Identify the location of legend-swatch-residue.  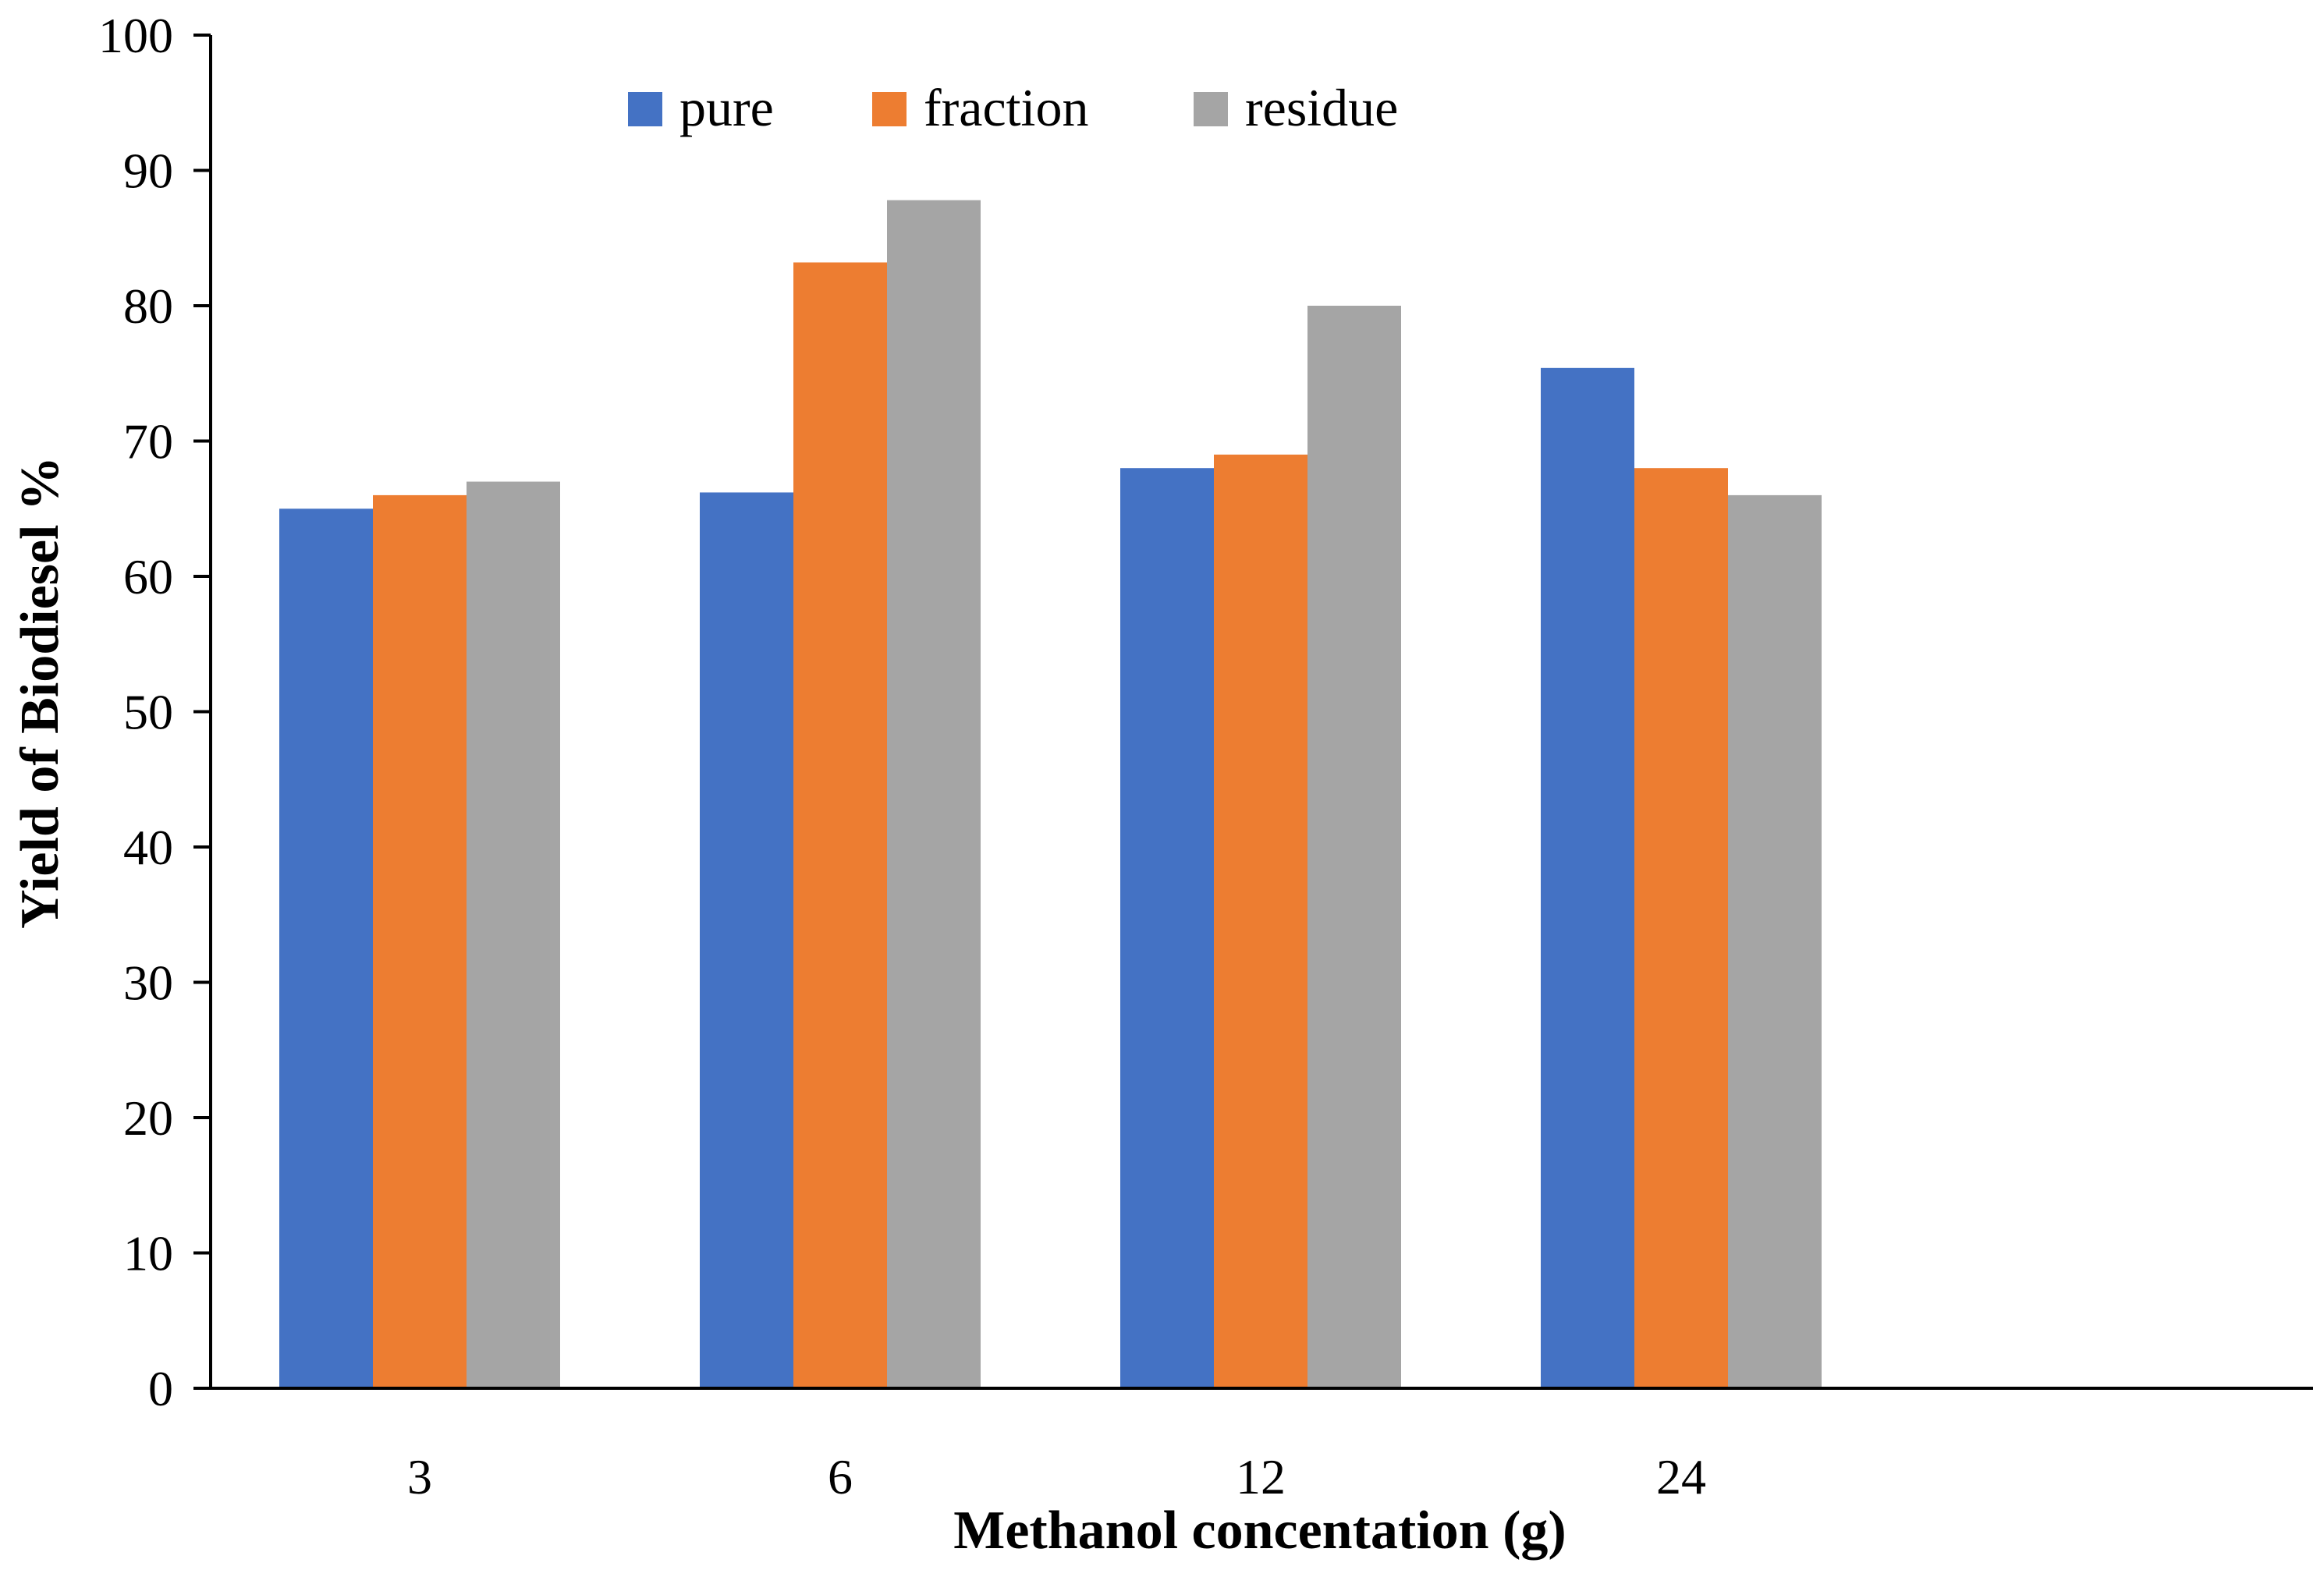
(1211, 109).